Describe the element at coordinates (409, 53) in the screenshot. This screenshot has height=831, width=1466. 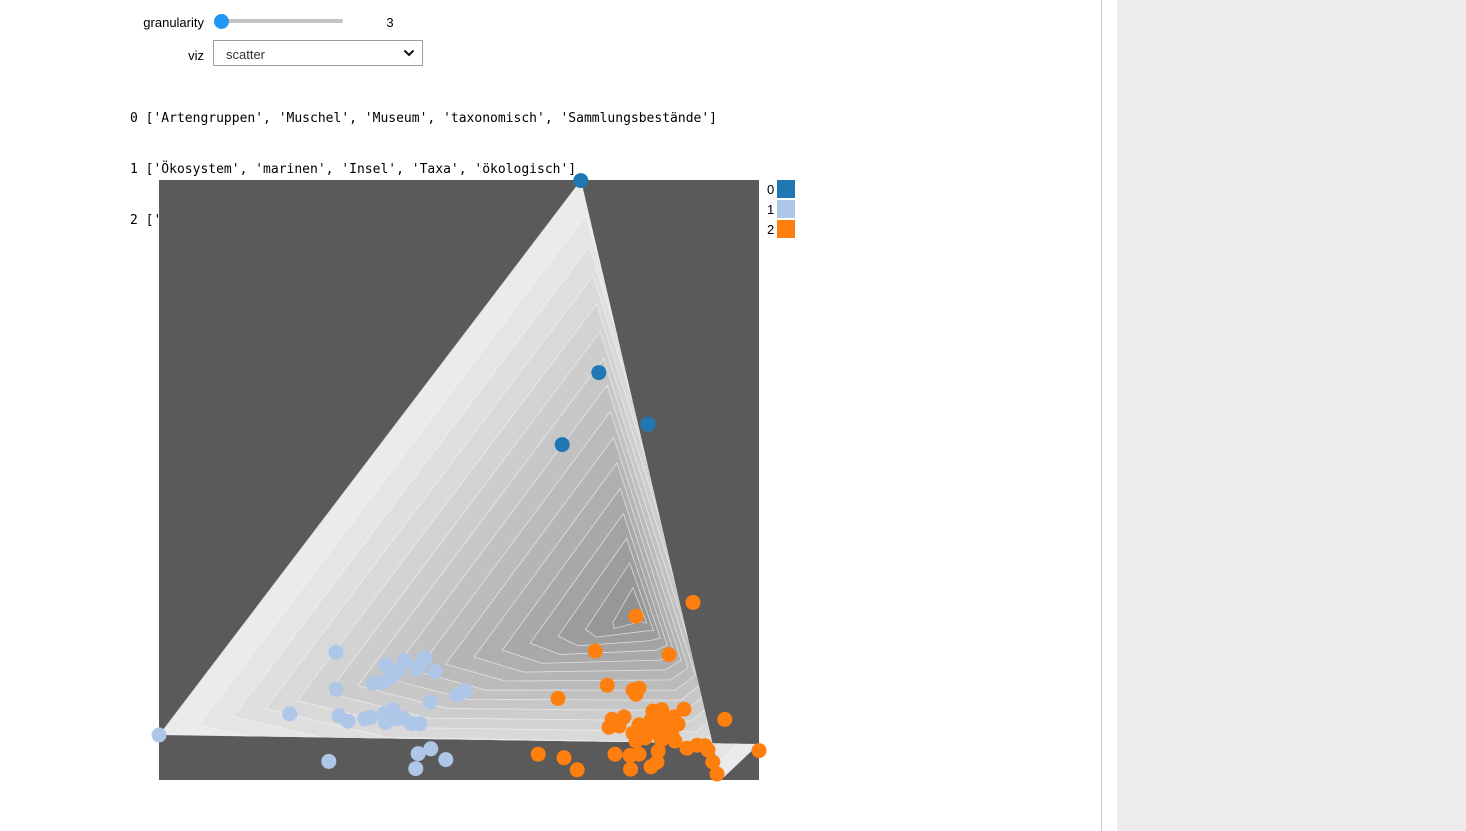
I see `chevron-down-icon` at that location.